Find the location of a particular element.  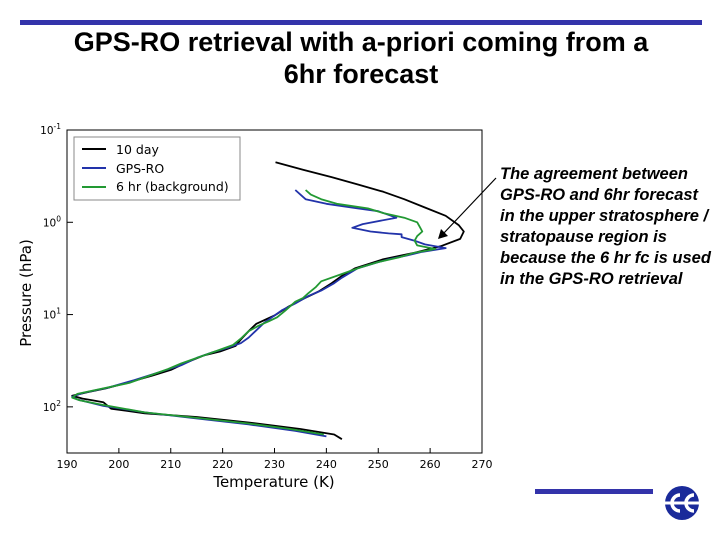

legend-label-gps-ro: GPS-RO is located at coordinates (140, 168).